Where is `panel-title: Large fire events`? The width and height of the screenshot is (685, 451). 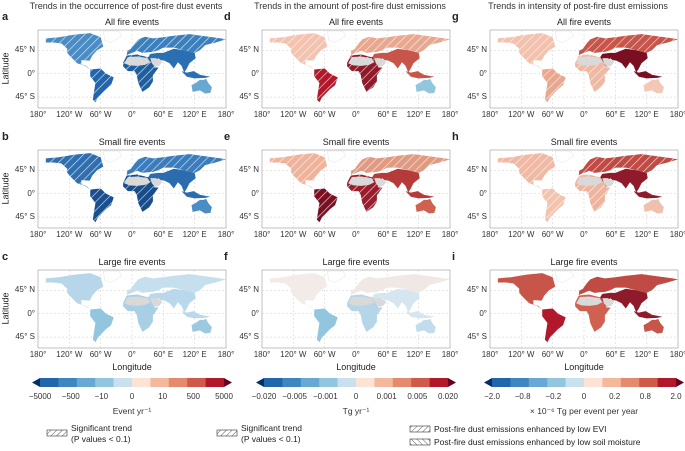
panel-title: Large fire events is located at coordinates (356, 262).